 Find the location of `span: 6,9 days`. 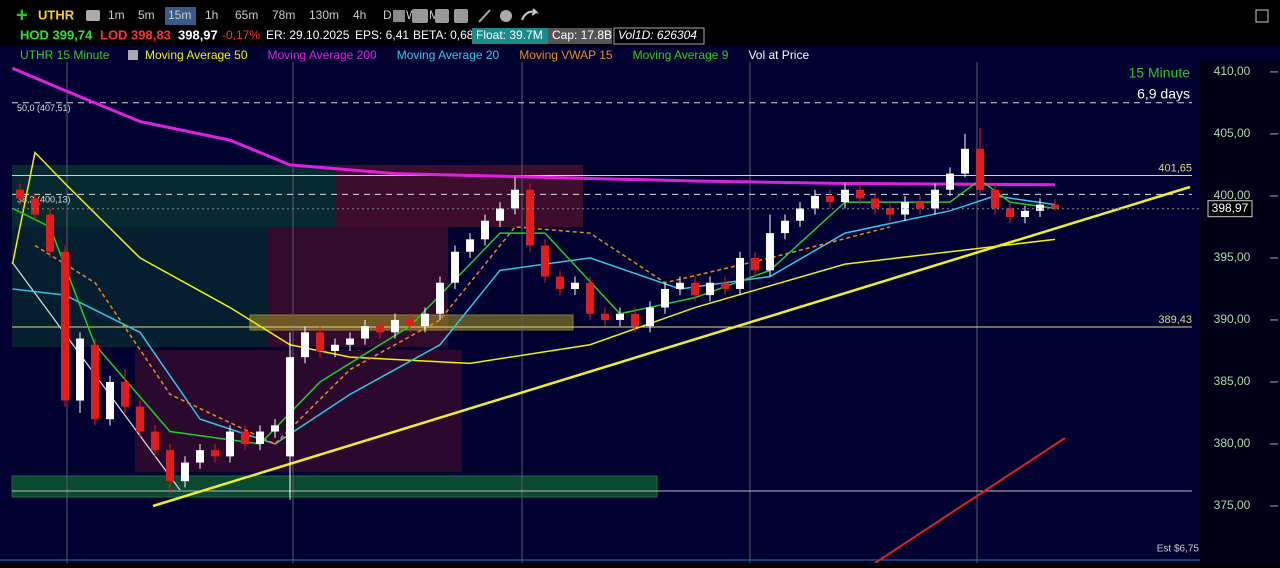

span: 6,9 days is located at coordinates (1163, 94).